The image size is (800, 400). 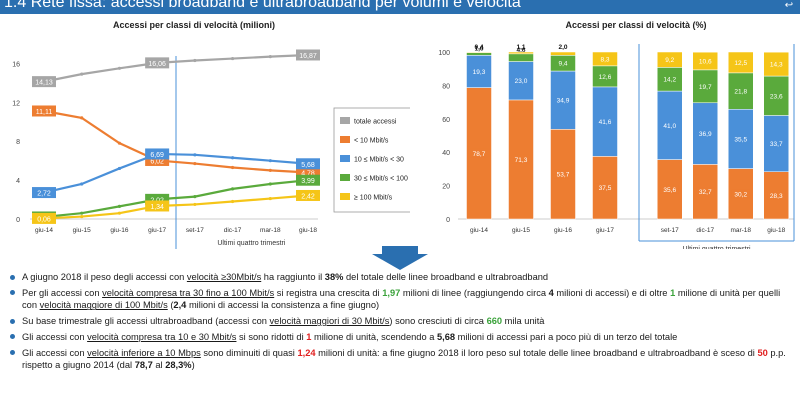 What do you see at coordinates (103, 305) in the screenshot?
I see `bullet-text: velocità maggiore di 100 Mbit/s` at bounding box center [103, 305].